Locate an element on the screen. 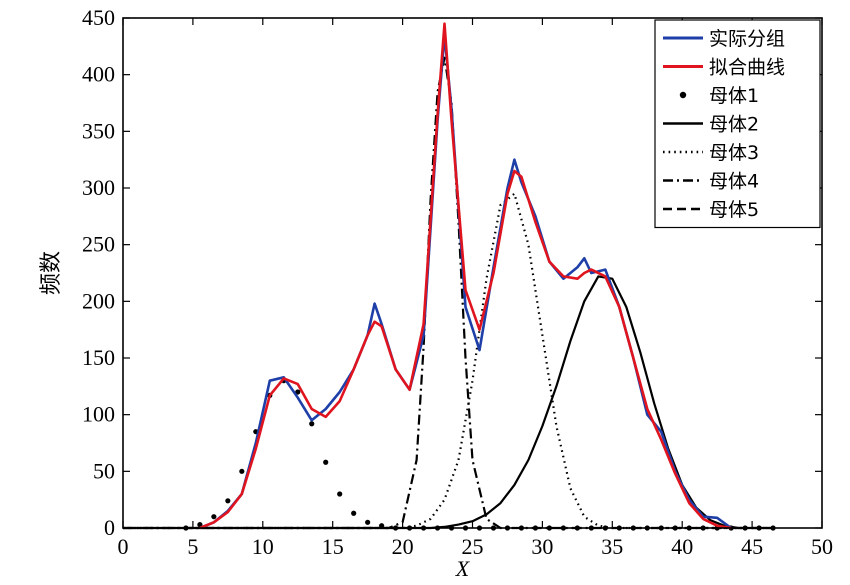 This screenshot has width=850, height=585. y-tick-label: 100 is located at coordinates (98, 414).